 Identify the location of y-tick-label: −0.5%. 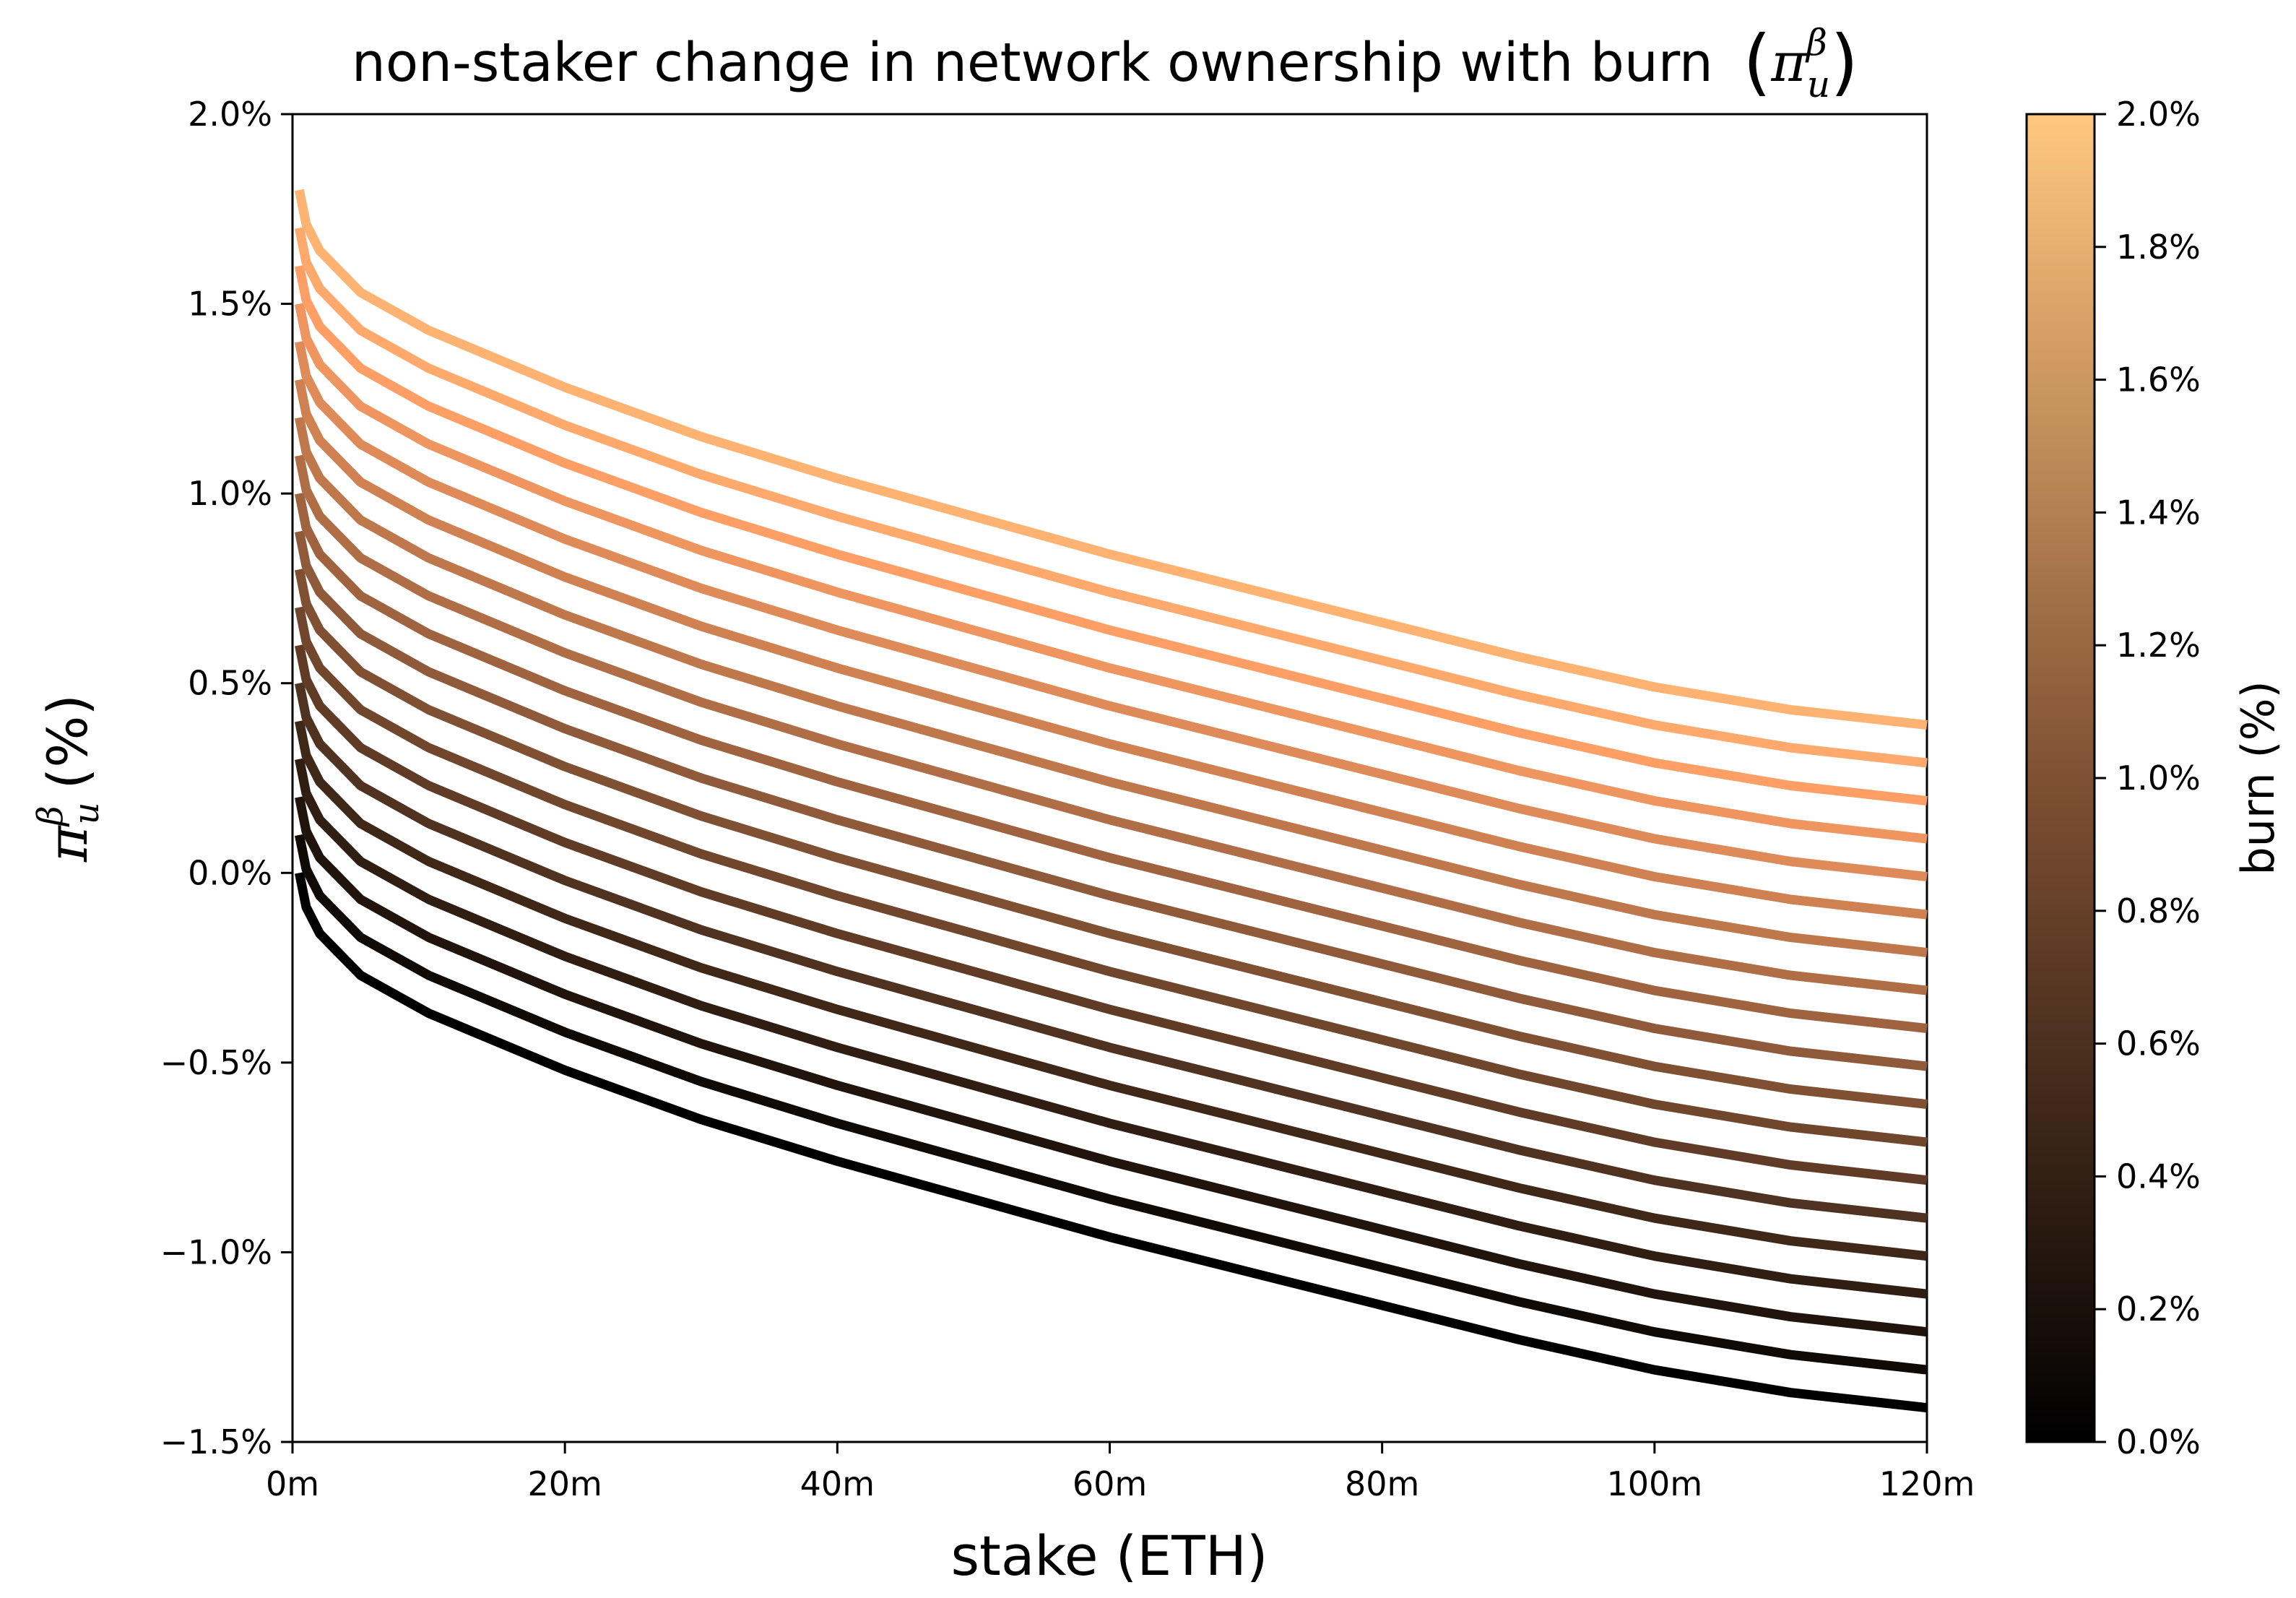
(216, 1062).